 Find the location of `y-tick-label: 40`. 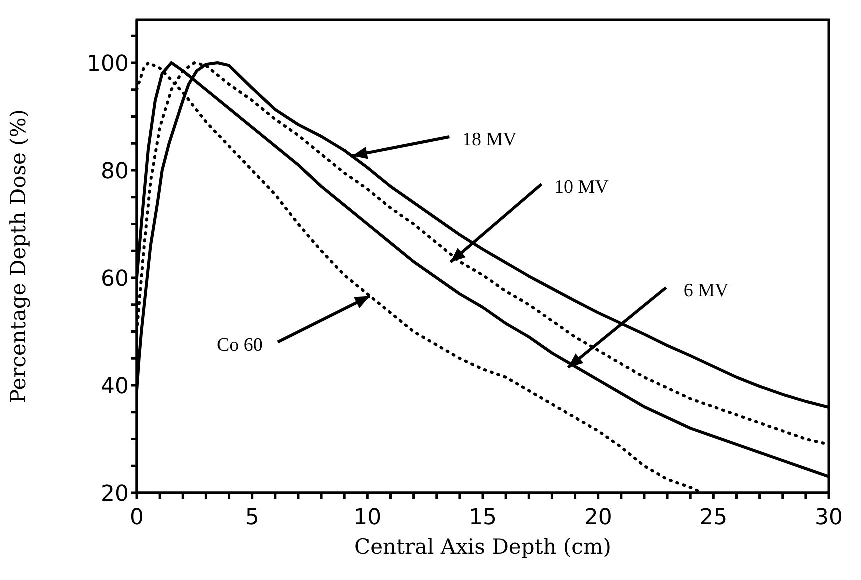

y-tick-label: 40 is located at coordinates (115, 387).